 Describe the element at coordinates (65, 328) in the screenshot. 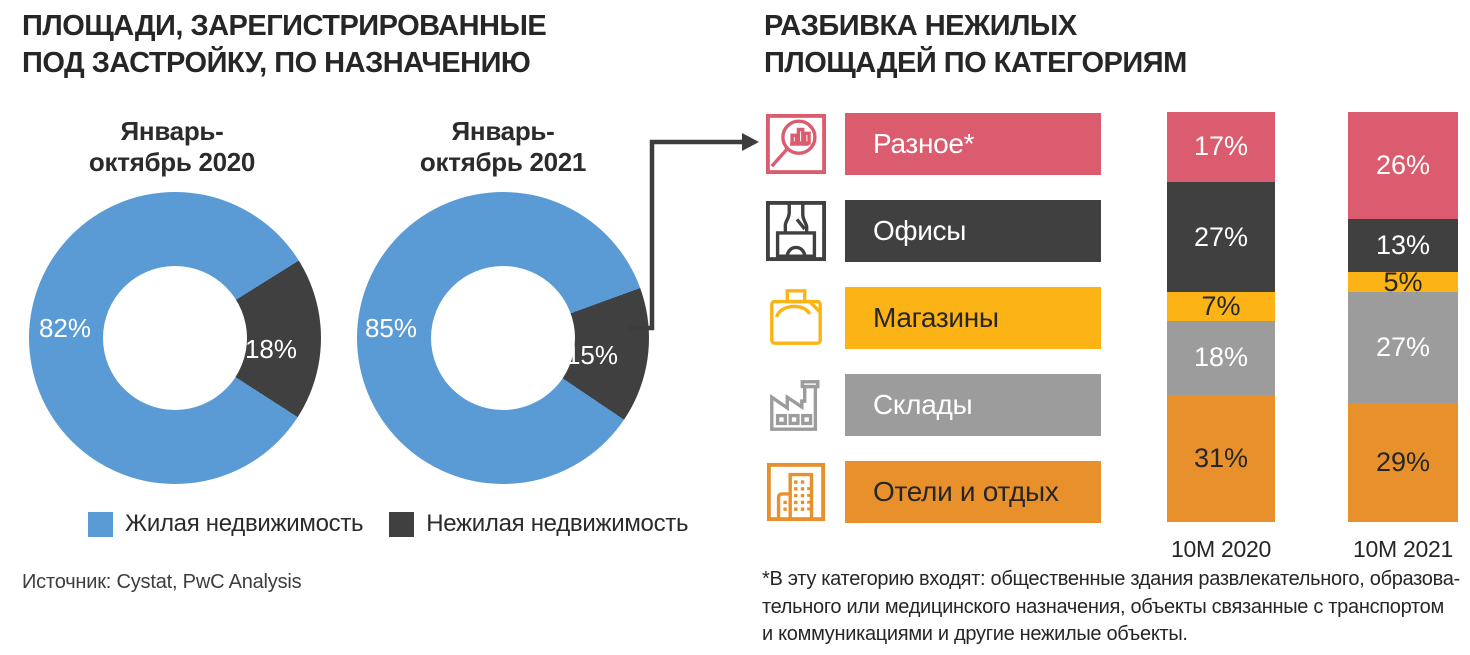

I see `donut-2020-residential-value: 82%` at that location.